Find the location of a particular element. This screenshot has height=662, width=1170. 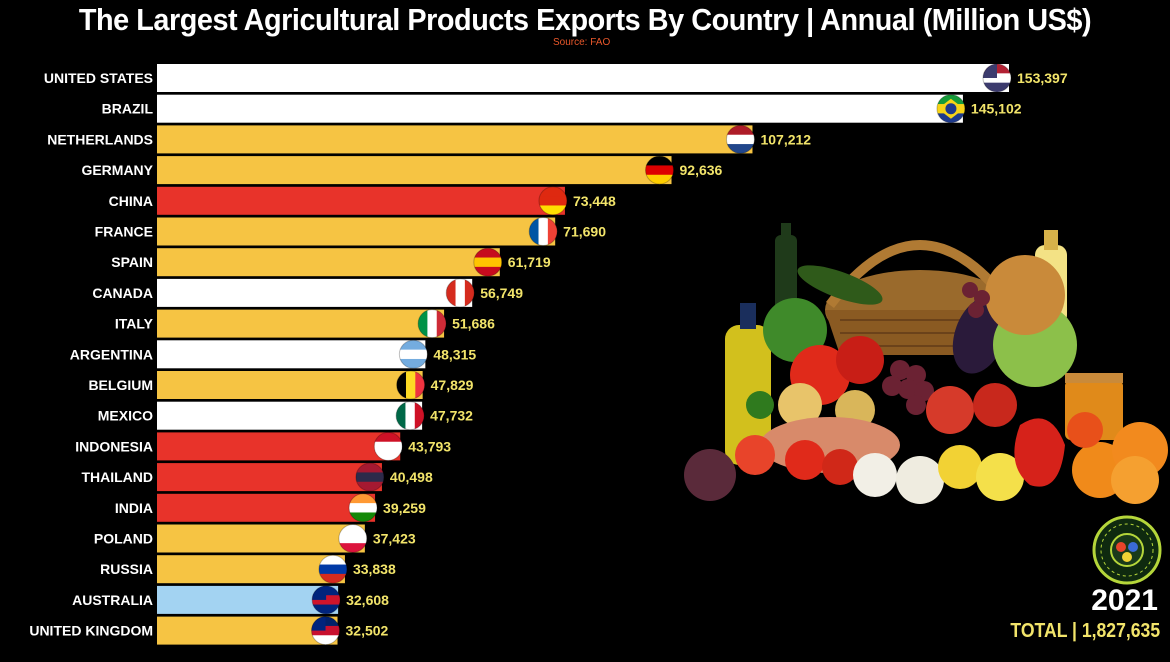

bar-netherlands is located at coordinates (455, 139).